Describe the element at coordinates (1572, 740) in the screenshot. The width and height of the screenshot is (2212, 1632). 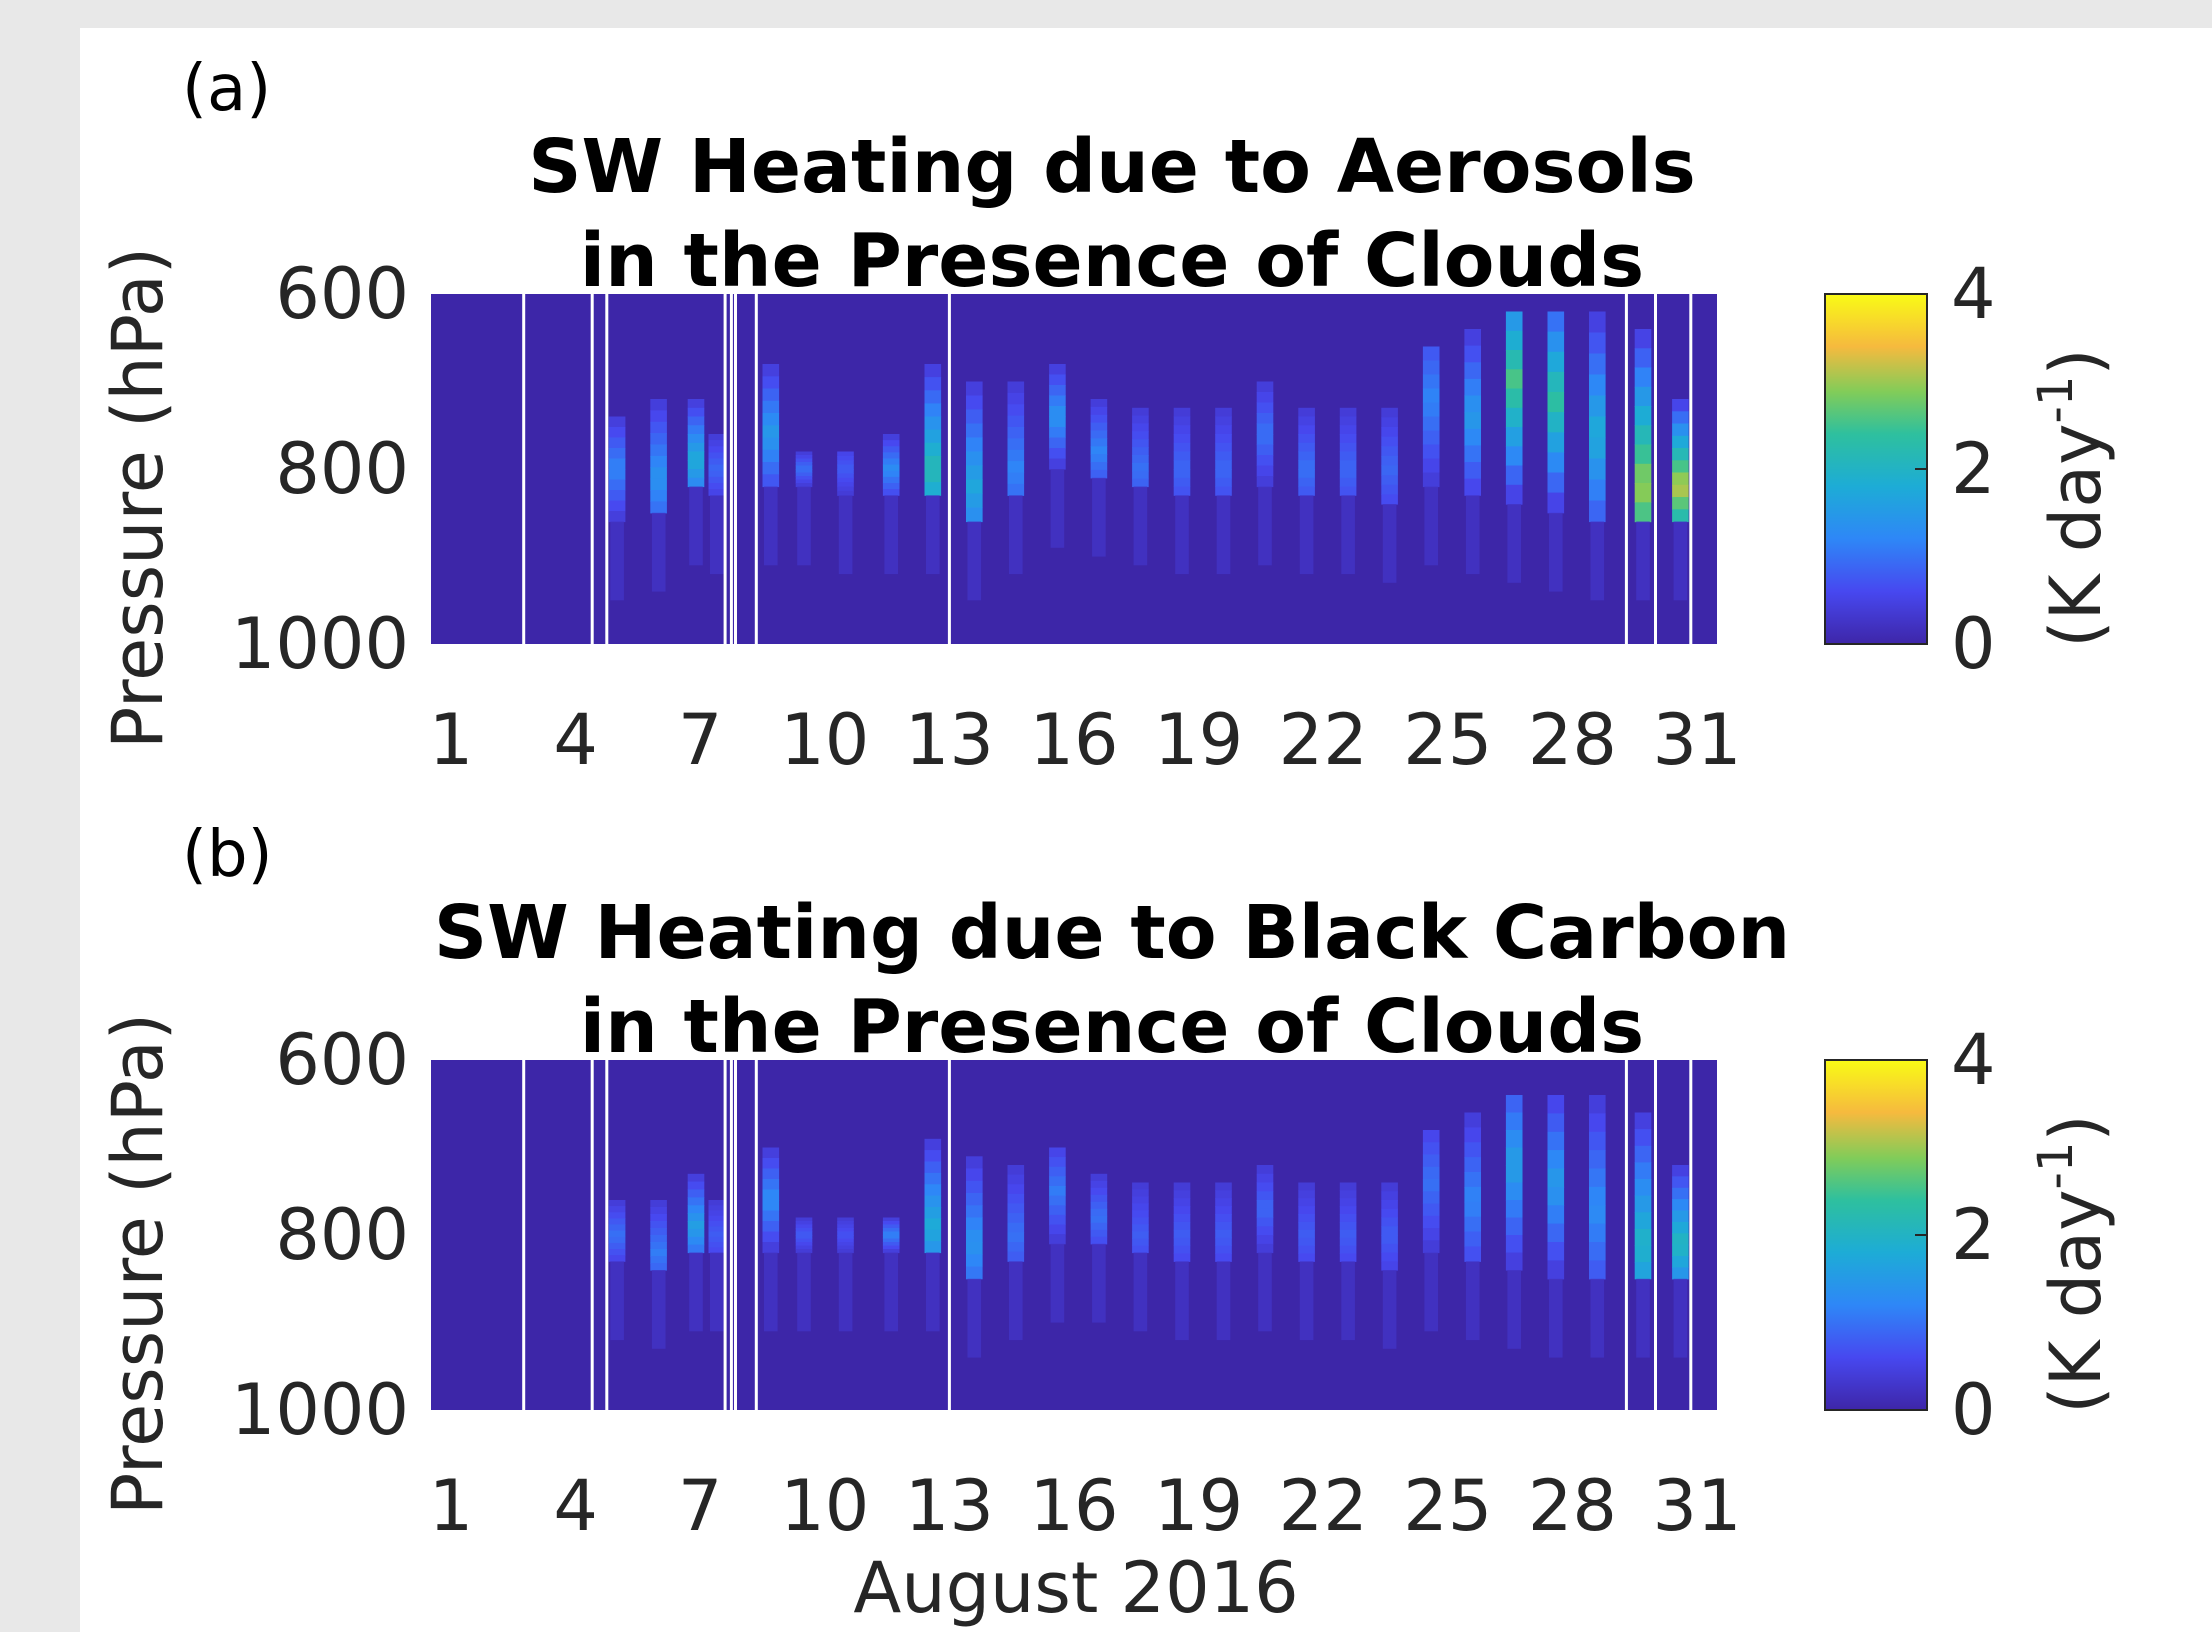
I see `x-tick-label: 28` at that location.